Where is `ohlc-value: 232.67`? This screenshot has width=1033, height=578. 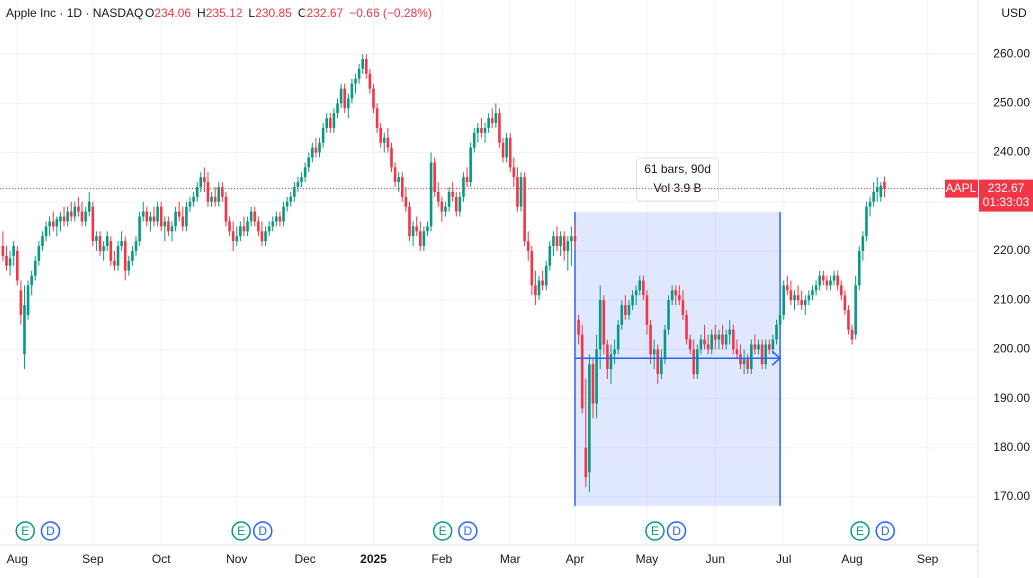 ohlc-value: 232.67 is located at coordinates (324, 13).